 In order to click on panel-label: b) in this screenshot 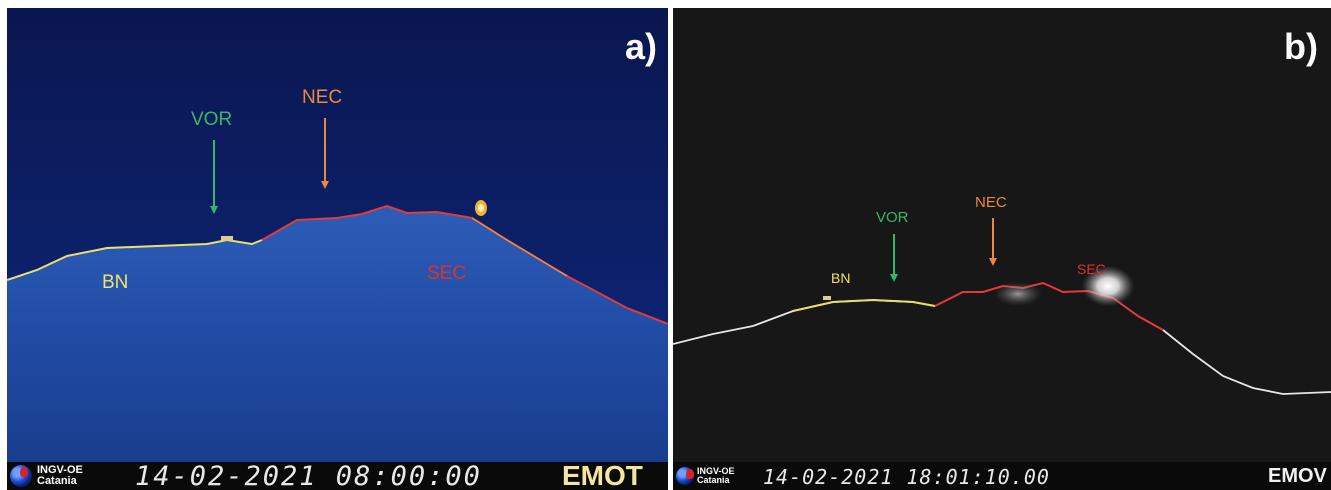, I will do `click(1301, 46)`.